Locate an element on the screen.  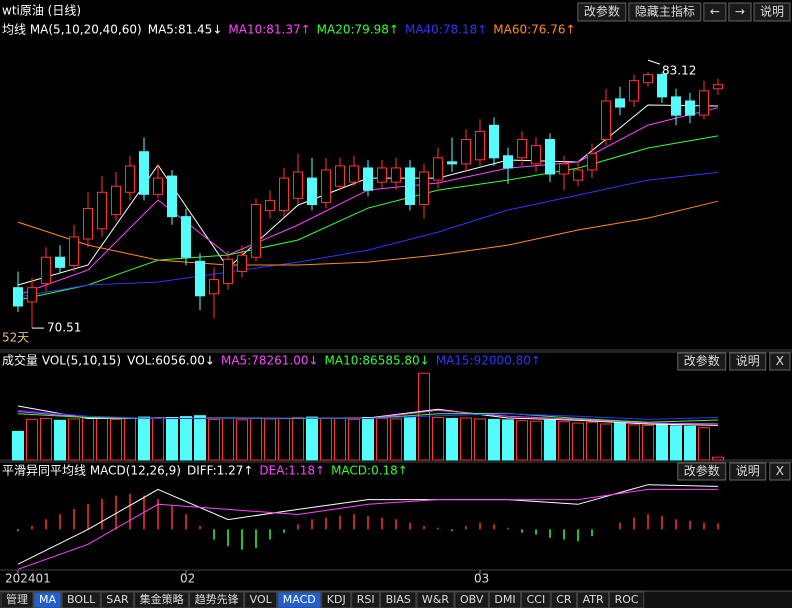
toolbar-tab: SAR is located at coordinates (117, 599).